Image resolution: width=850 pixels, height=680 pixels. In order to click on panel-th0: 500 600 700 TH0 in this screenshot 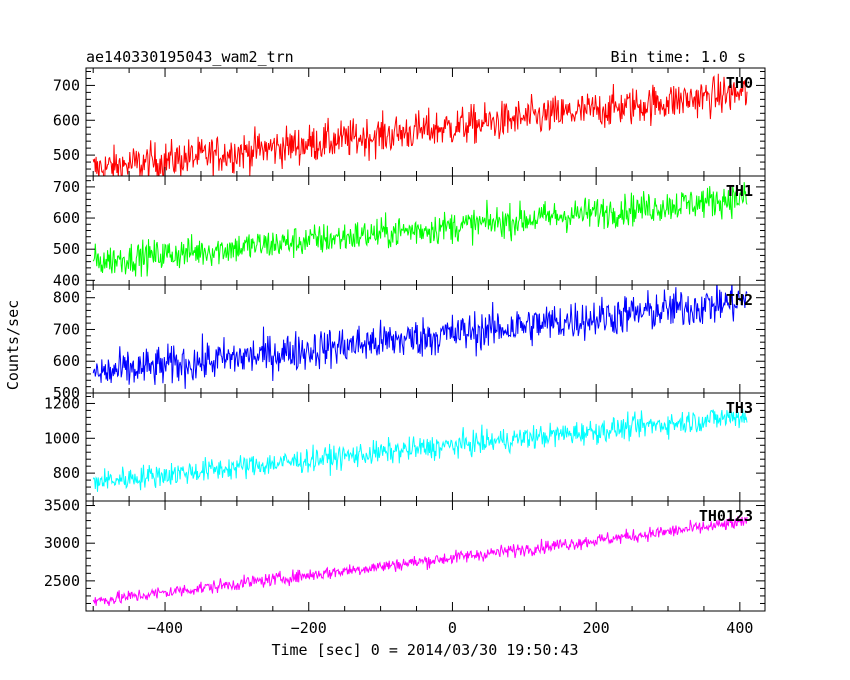, I will do `click(409, 122)`.